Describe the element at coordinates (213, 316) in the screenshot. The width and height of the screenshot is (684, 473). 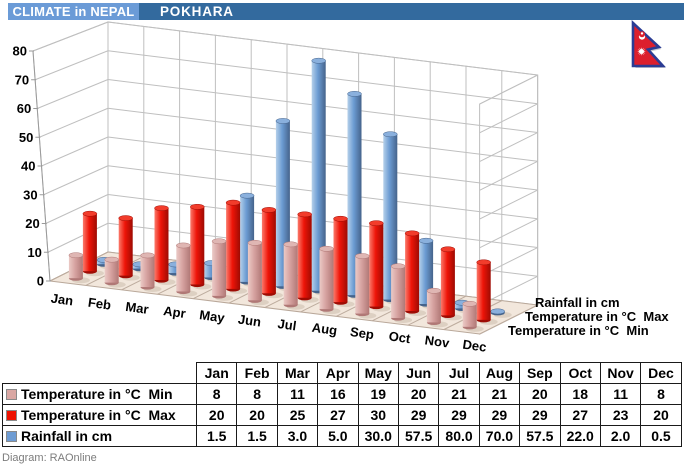
I see `month-label-may: May` at that location.